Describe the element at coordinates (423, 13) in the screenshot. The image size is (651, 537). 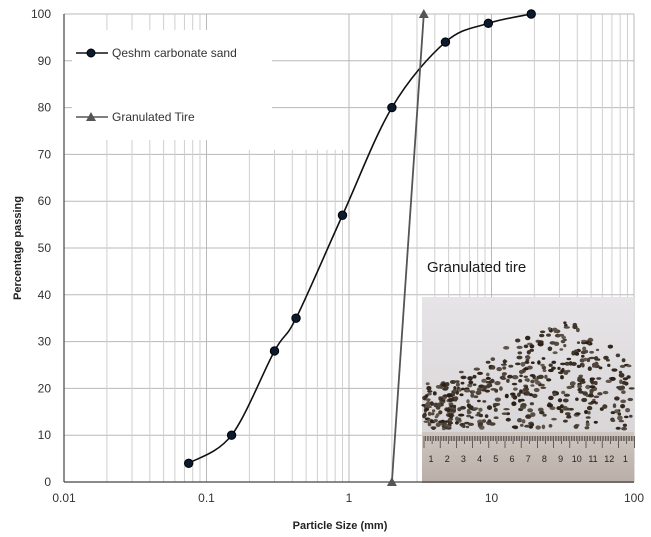
I see `data-point-tire` at that location.